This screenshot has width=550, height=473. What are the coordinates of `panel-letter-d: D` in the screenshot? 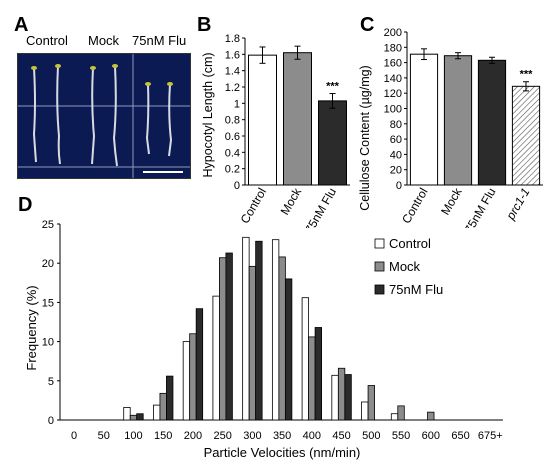 It's located at (25, 205).